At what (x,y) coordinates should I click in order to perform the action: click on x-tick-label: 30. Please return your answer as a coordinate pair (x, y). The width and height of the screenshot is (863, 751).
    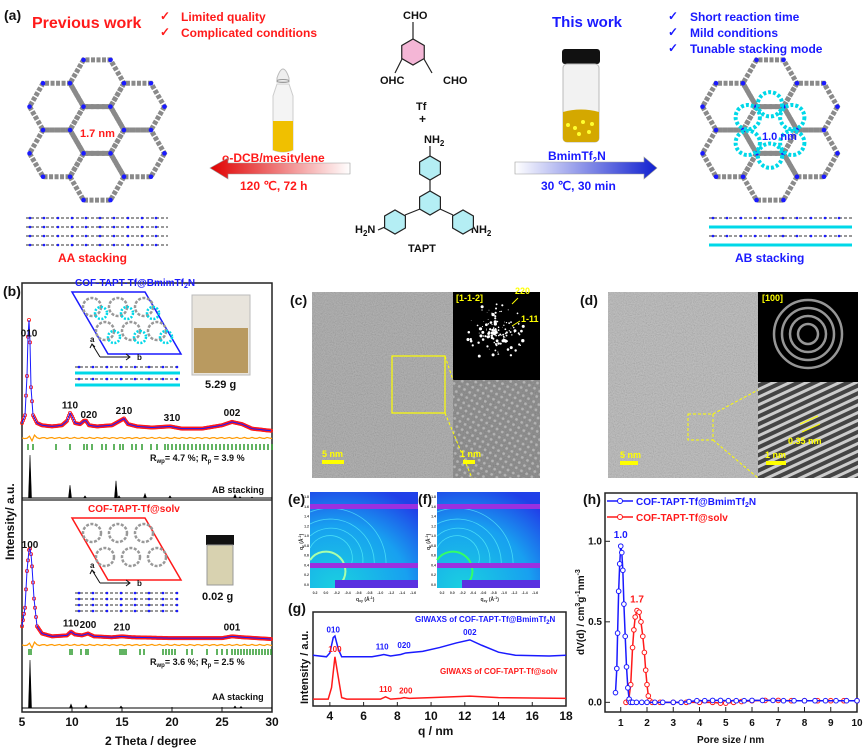
    Looking at the image, I should click on (272, 722).